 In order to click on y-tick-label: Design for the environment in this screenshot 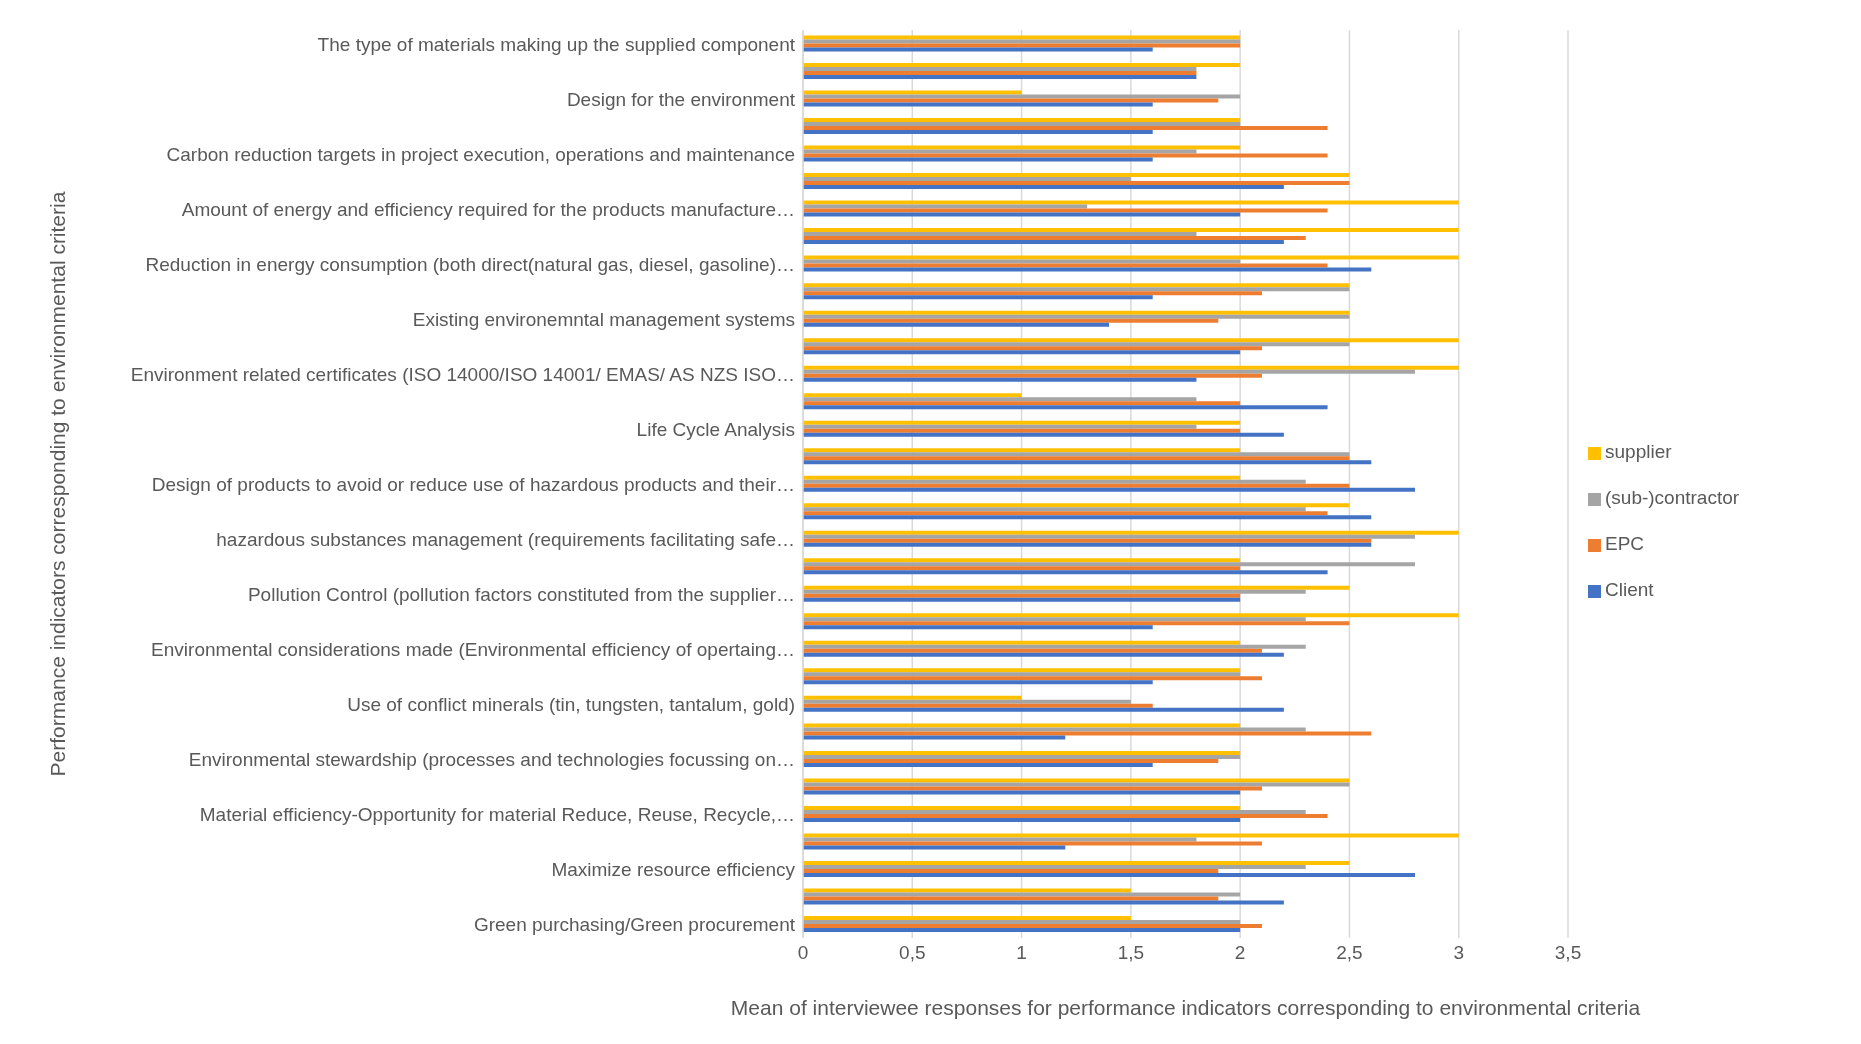, I will do `click(681, 99)`.